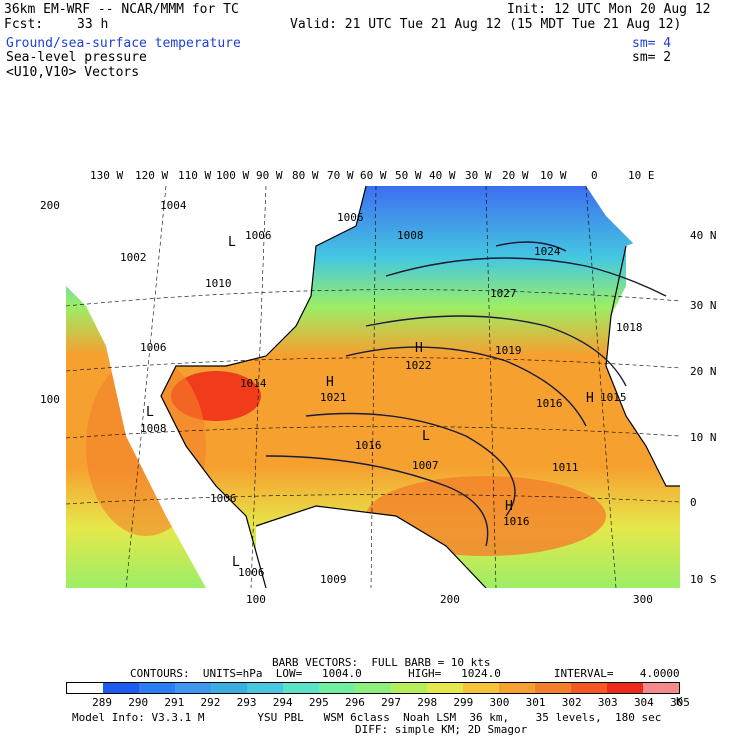  Describe the element at coordinates (24, 24) in the screenshot. I see `fcst-label: Fcst:` at that location.